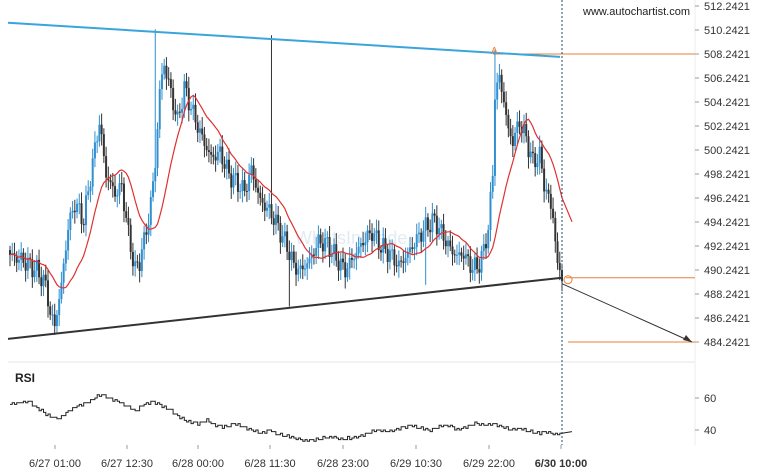 The height and width of the screenshot is (475, 760). Describe the element at coordinates (291, 418) in the screenshot. I see `rsi-line` at that location.